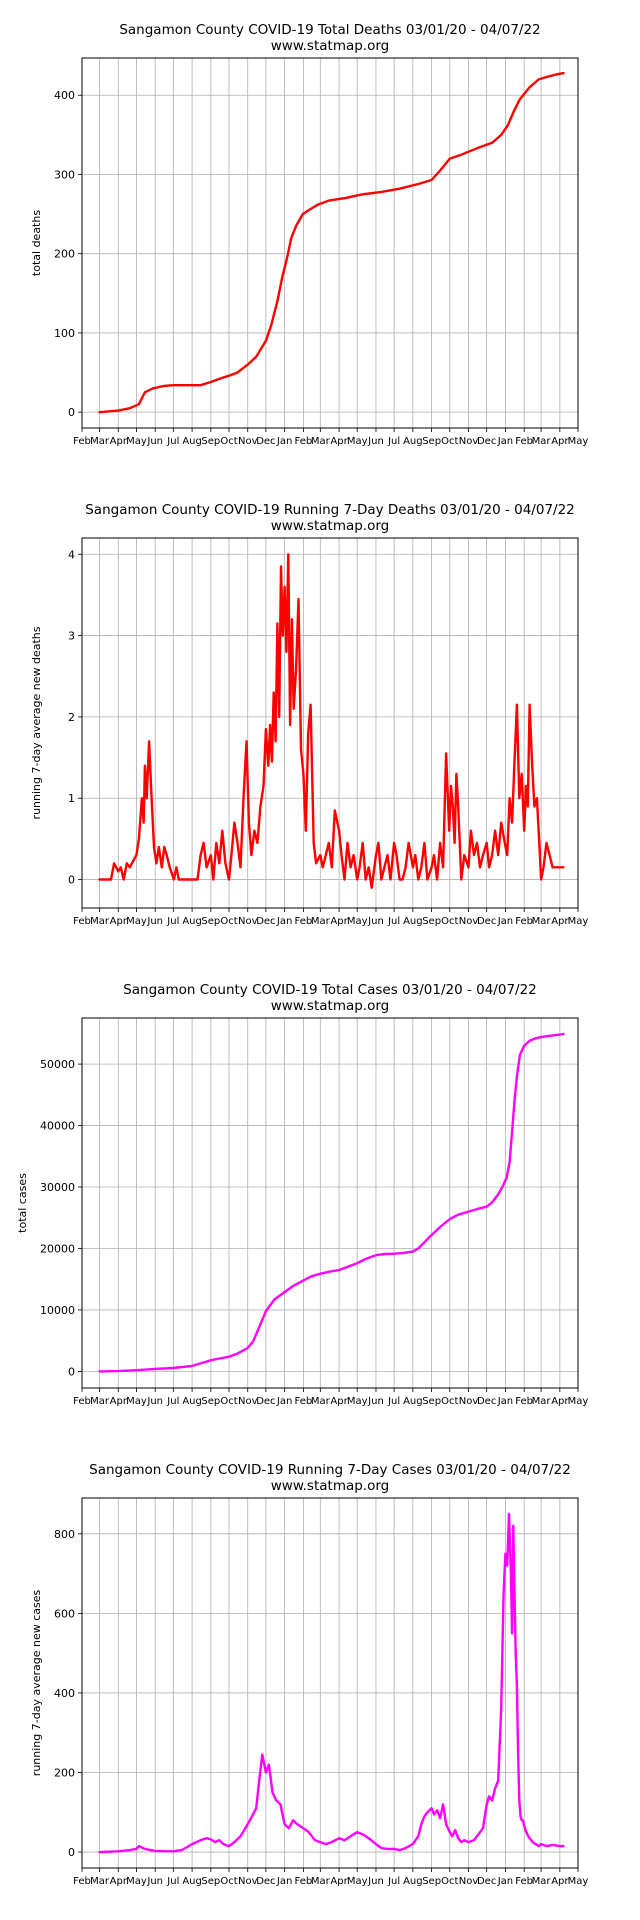 The height and width of the screenshot is (1920, 640). What do you see at coordinates (64, 174) in the screenshot?
I see `y-tick-label: 300` at bounding box center [64, 174].